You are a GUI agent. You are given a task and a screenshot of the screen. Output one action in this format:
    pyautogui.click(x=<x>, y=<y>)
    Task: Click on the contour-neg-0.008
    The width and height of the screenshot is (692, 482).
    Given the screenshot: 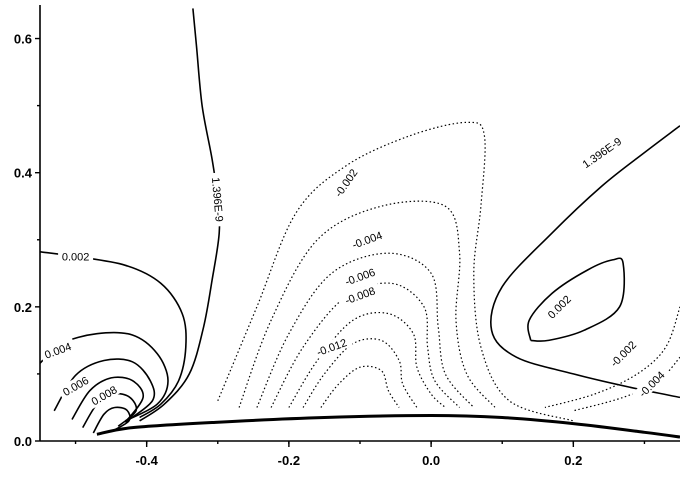 What is the action you would take?
    pyautogui.click(x=365, y=345)
    